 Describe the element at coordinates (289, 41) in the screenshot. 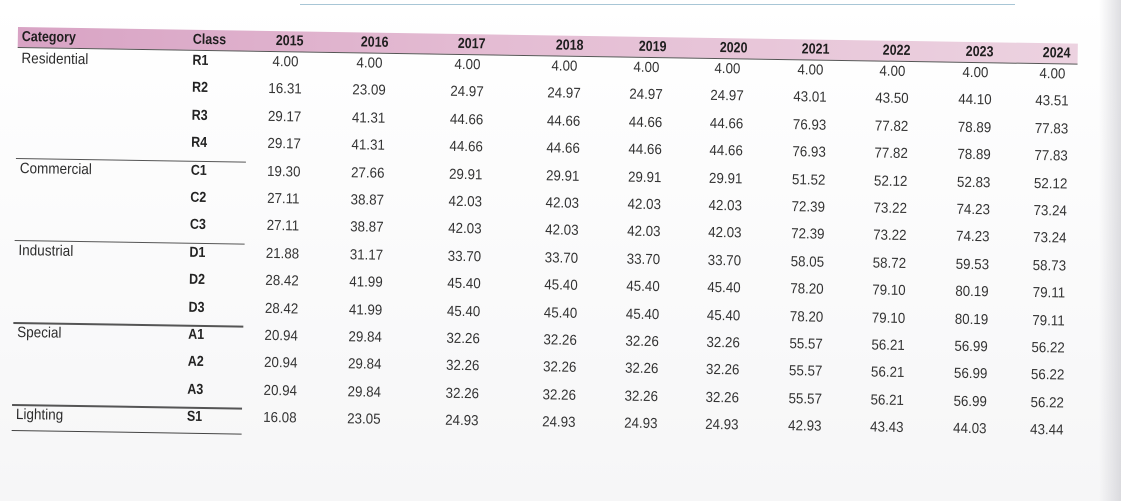

I see `header-year: 2015` at that location.